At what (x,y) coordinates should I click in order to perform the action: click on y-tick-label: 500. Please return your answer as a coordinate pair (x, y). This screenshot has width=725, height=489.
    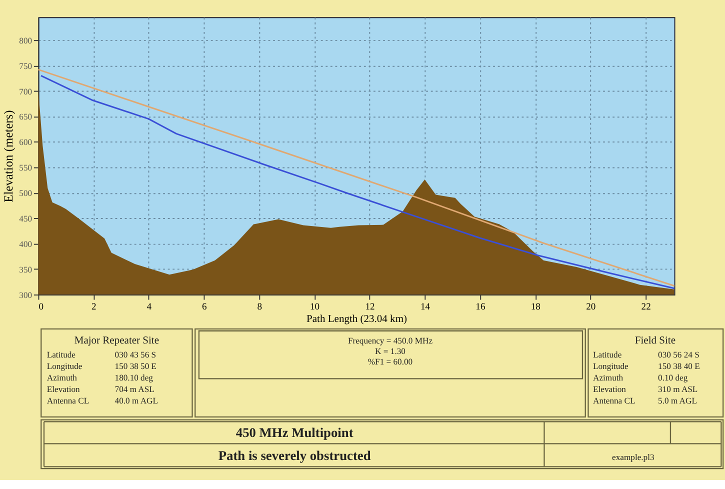
    Looking at the image, I should click on (25, 193).